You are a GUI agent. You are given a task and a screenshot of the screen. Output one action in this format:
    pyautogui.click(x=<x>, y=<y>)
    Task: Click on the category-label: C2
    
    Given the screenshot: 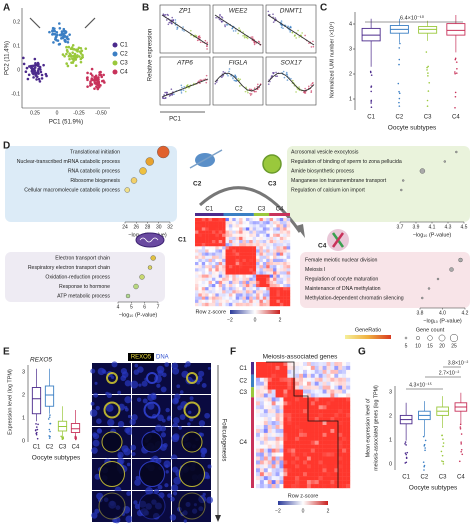 What is the action you would take?
    pyautogui.click(x=50, y=448)
    